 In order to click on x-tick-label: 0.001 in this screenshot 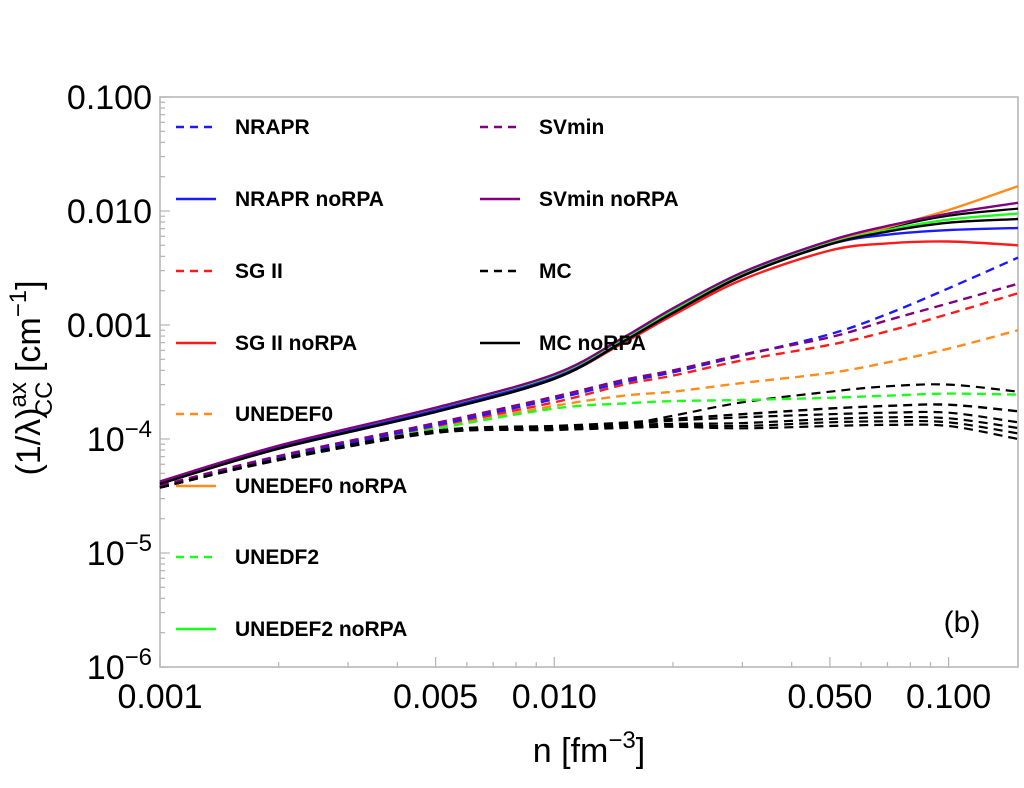, I will do `click(159, 697)`.